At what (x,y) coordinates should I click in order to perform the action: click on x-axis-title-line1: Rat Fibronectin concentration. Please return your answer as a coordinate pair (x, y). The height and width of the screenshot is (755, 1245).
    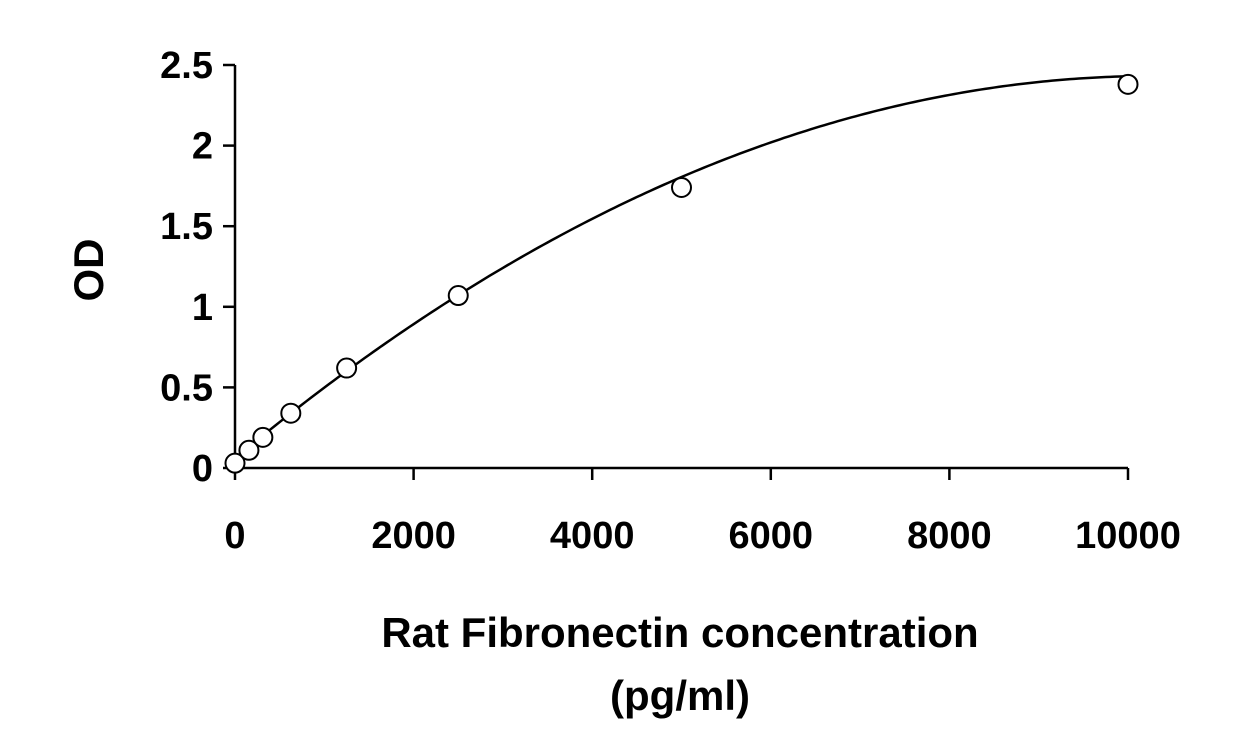
    Looking at the image, I should click on (679, 632).